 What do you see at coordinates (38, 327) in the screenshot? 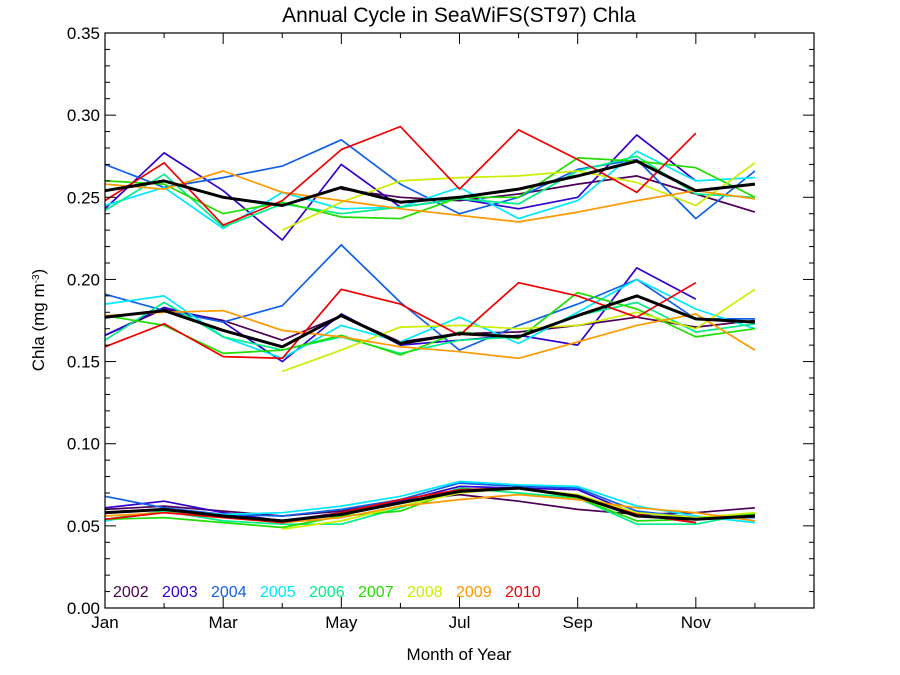
I see `y-axis-label-main: Chla (mg m` at bounding box center [38, 327].